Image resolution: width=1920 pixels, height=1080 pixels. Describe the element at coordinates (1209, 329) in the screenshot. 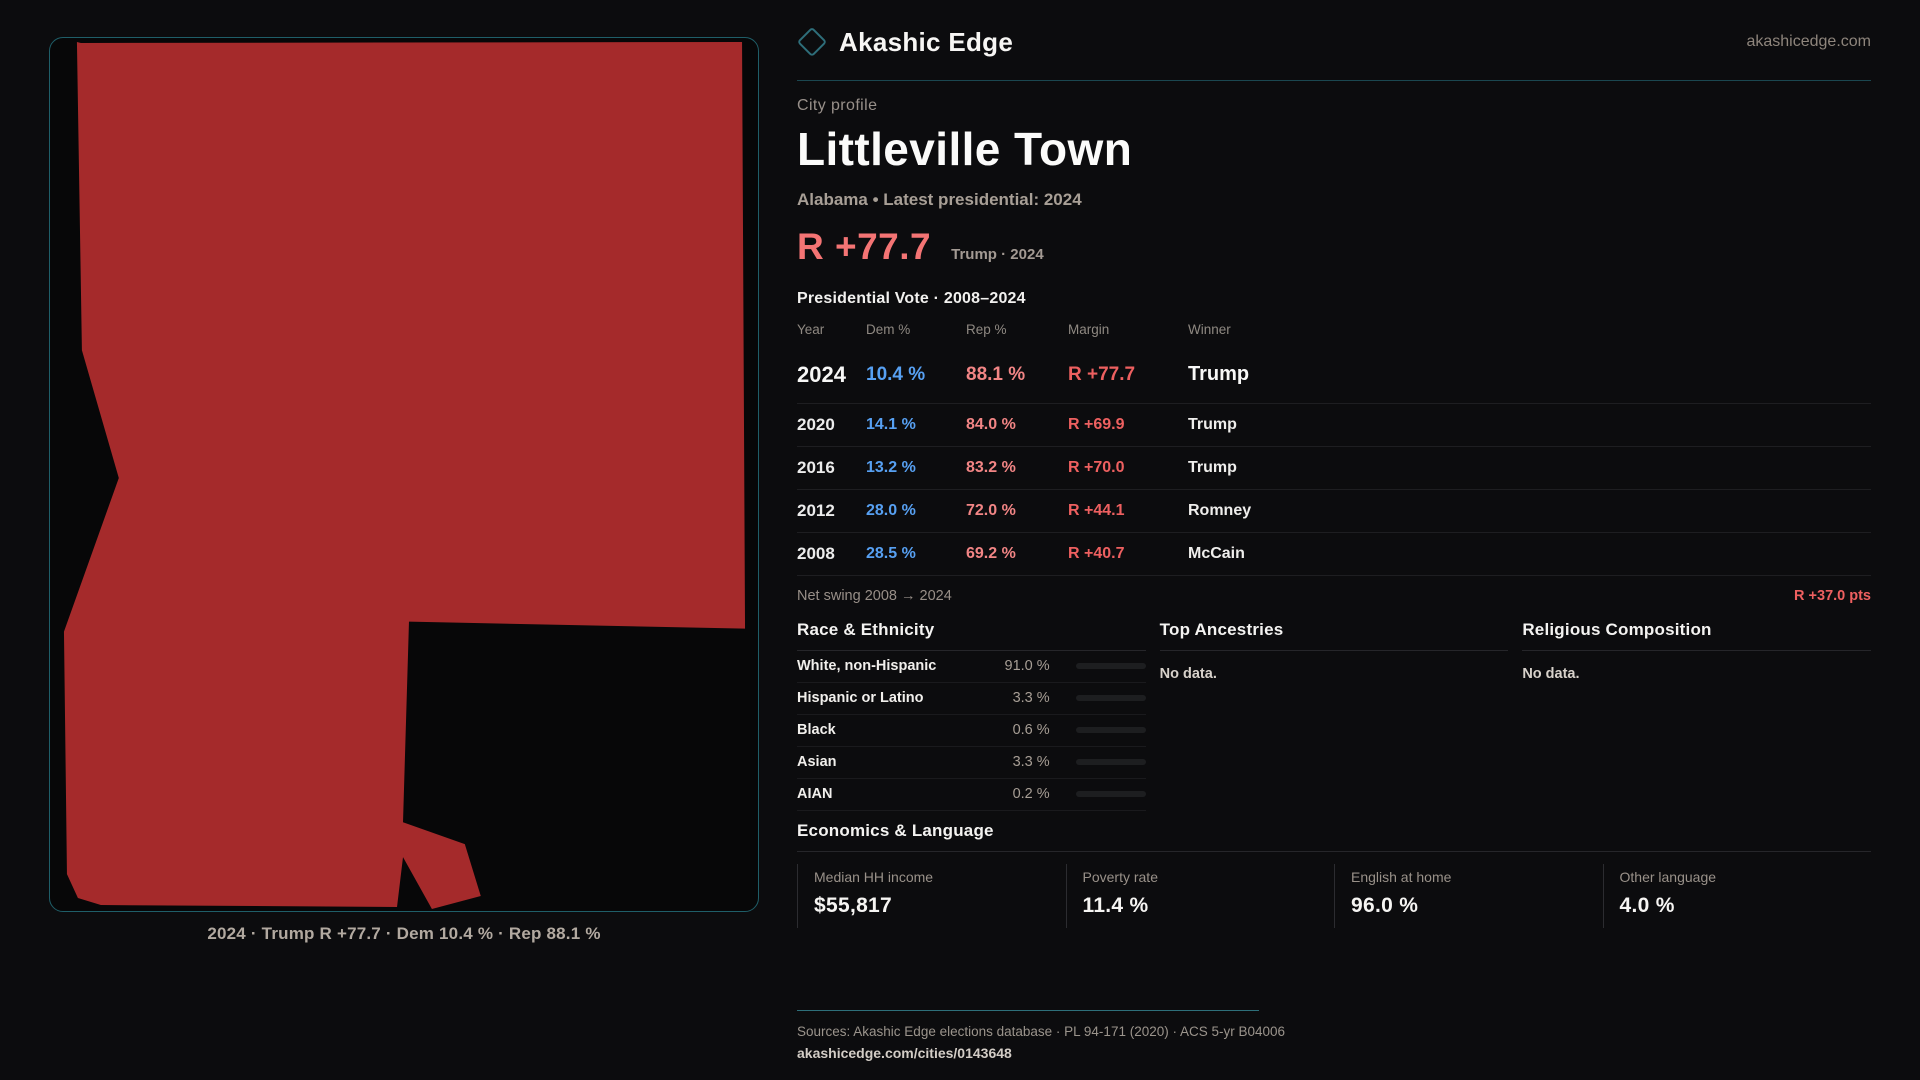

I see `col-winner: Winner` at that location.